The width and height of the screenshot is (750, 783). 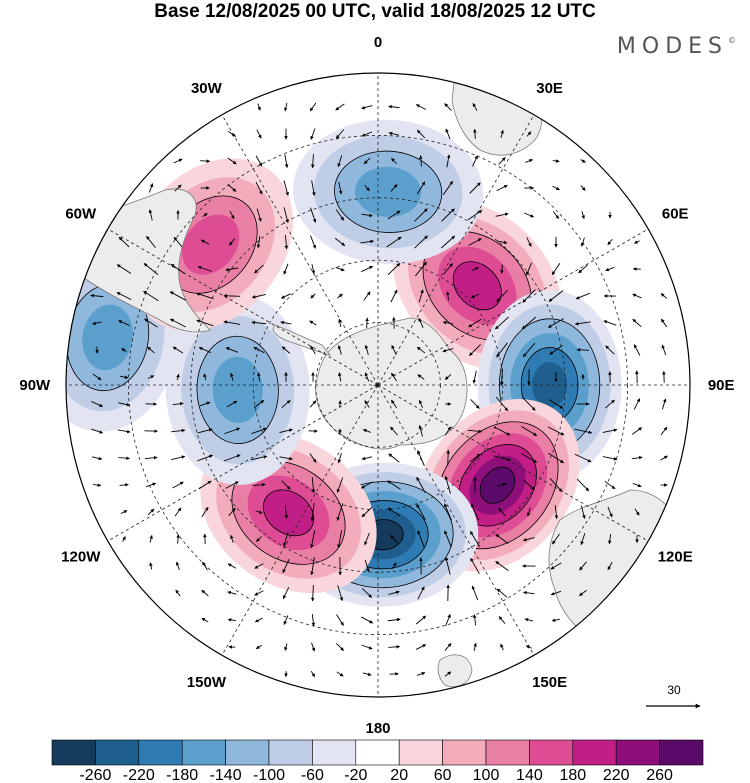 What do you see at coordinates (673, 696) in the screenshot?
I see `reference-vector: 30` at bounding box center [673, 696].